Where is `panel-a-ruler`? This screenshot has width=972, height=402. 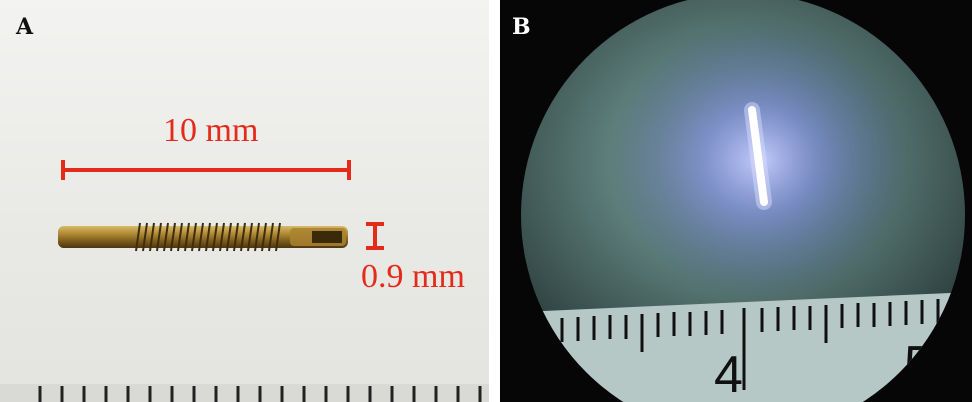
panel-a-ruler is located at coordinates (244, 393).